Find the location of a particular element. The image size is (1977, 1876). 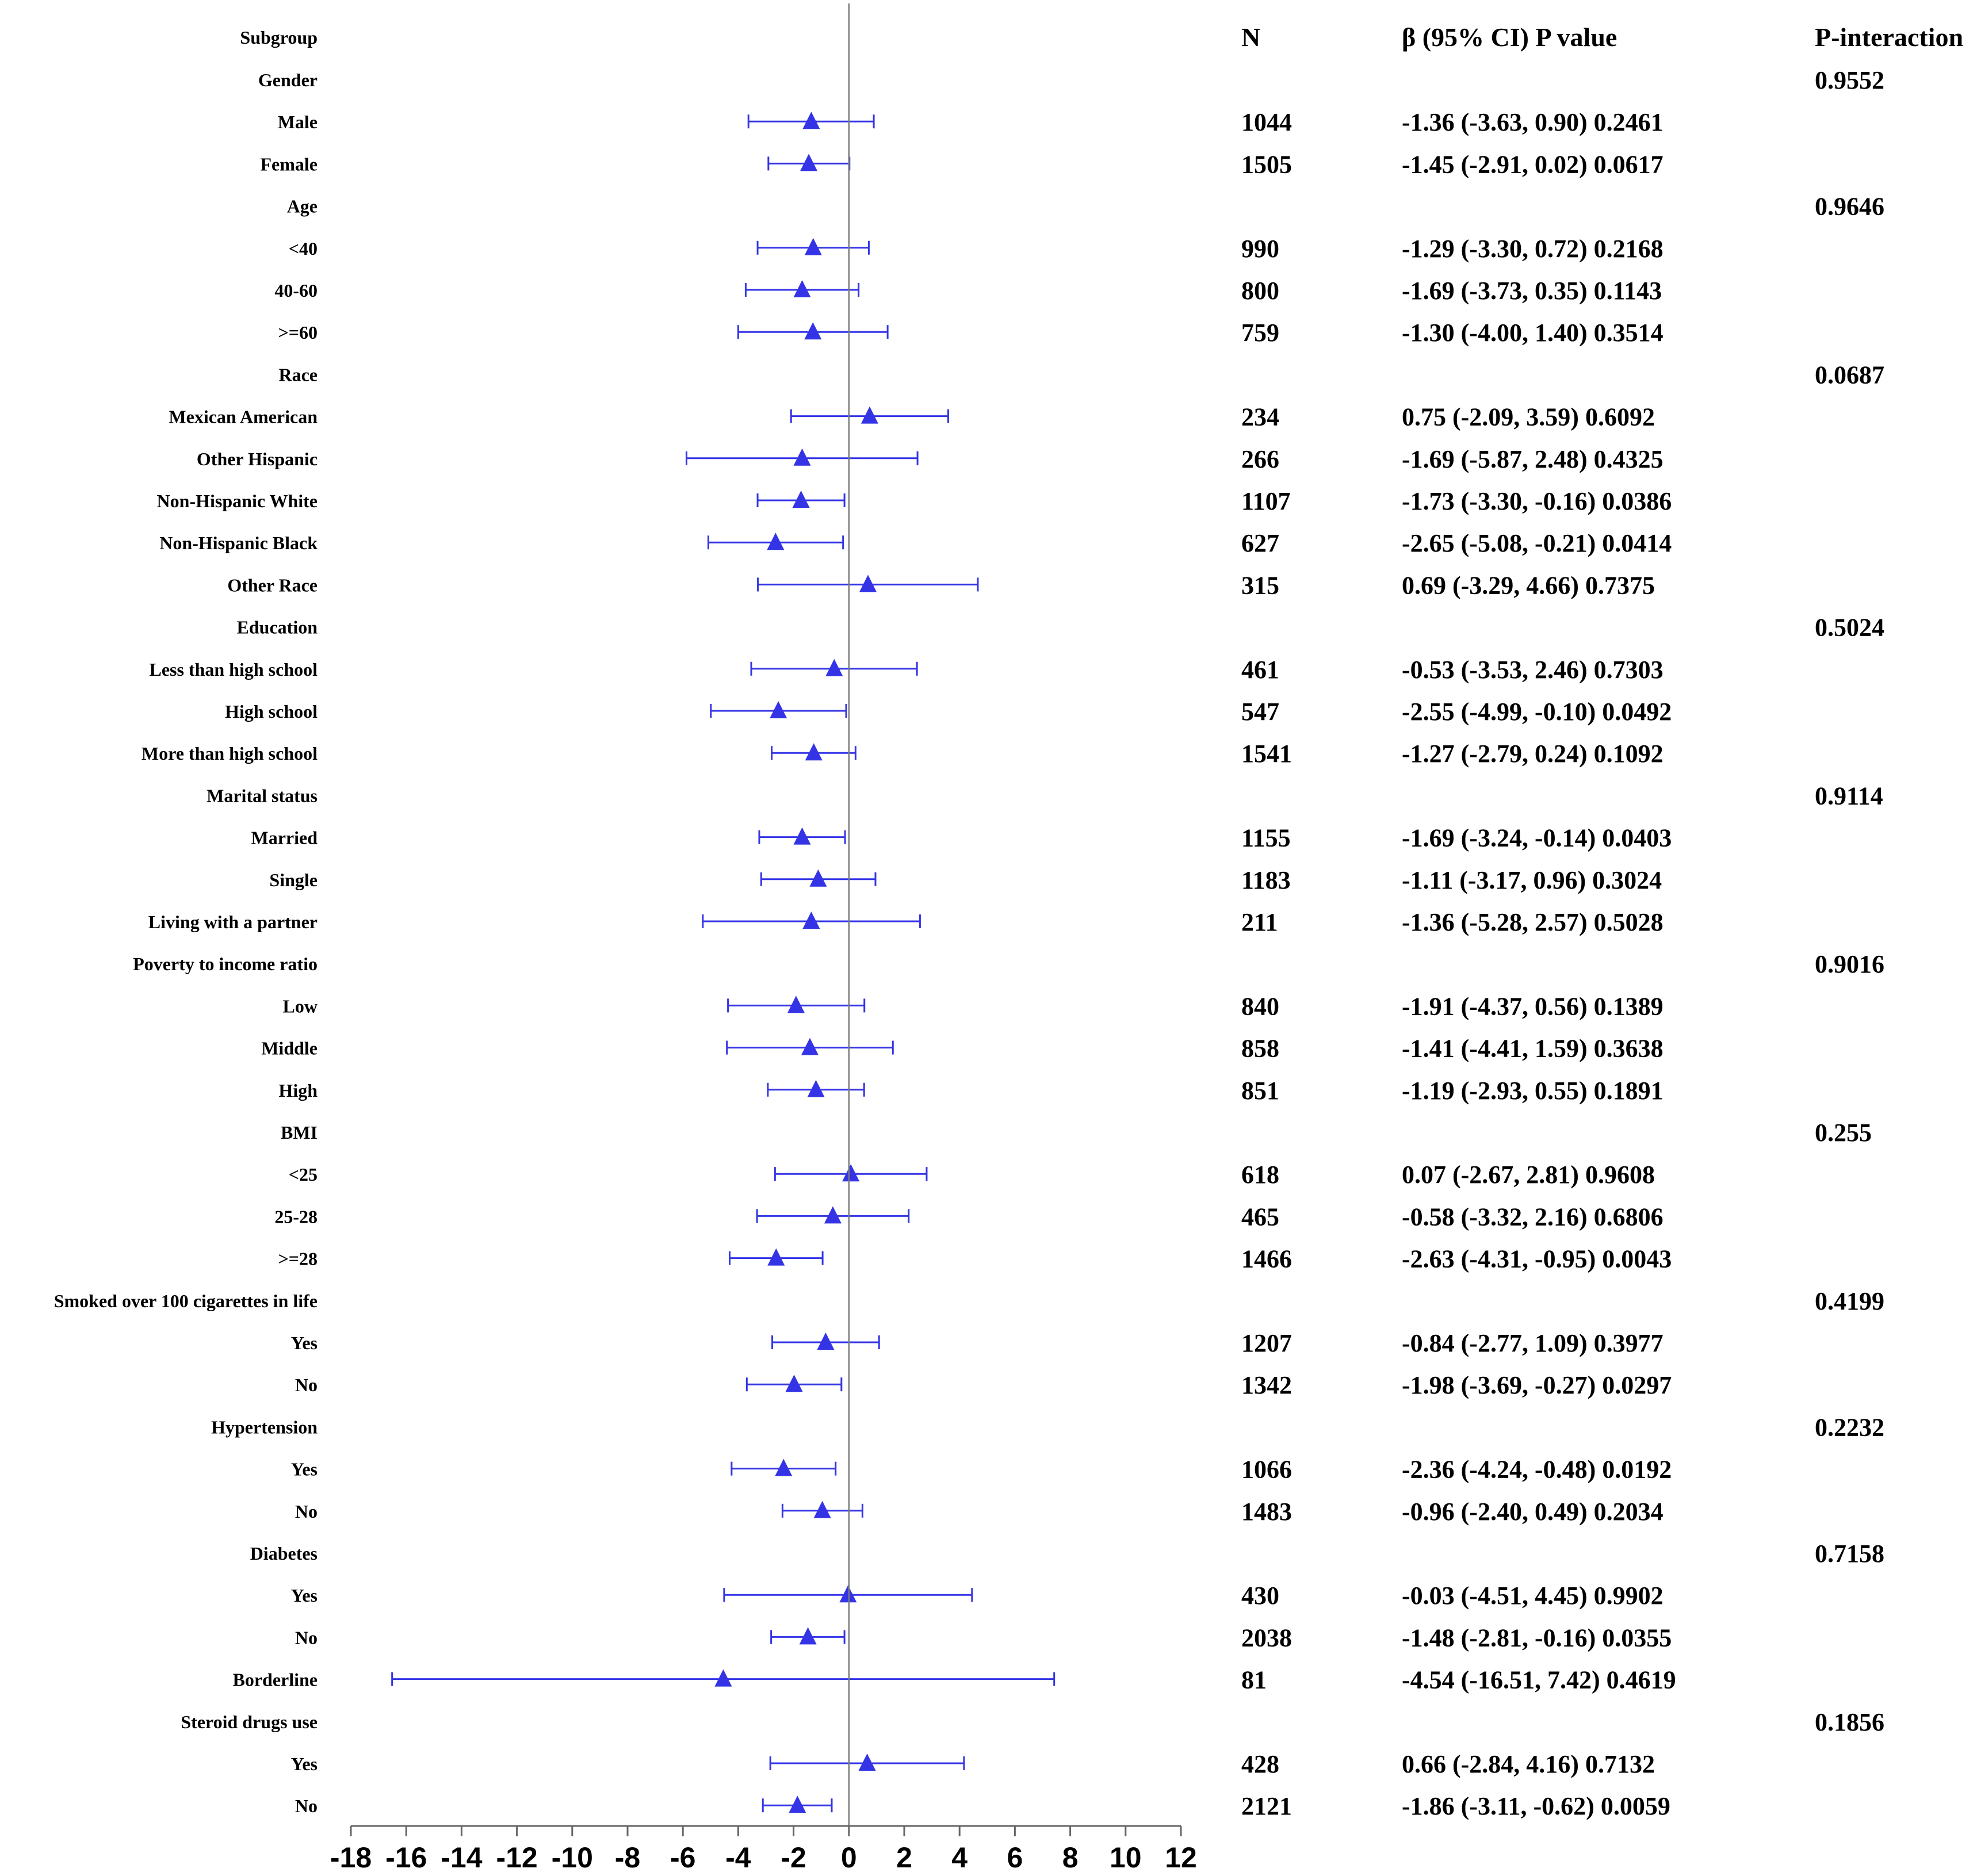

row-n: 1107 is located at coordinates (1266, 501).